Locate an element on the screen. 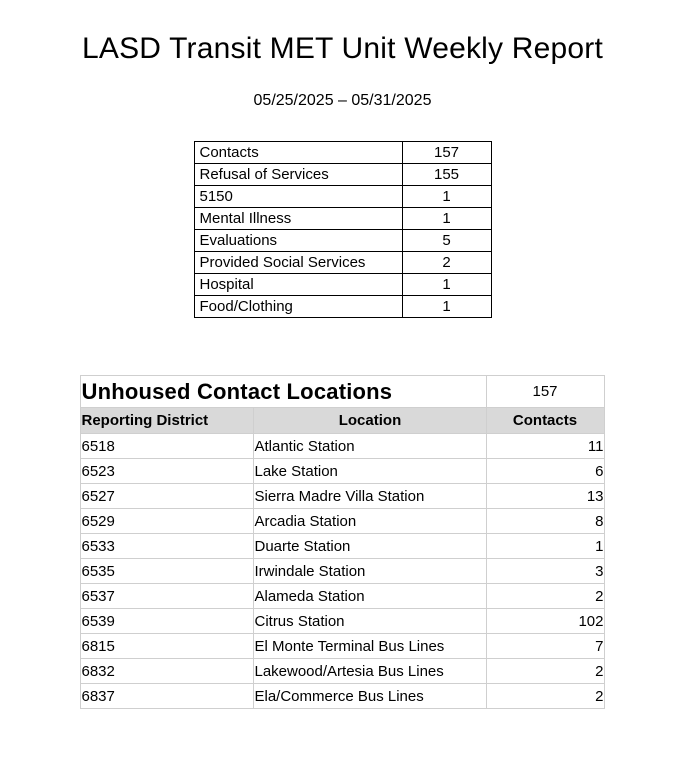 The height and width of the screenshot is (761, 685). location-name: Arcadia Station is located at coordinates (370, 521).